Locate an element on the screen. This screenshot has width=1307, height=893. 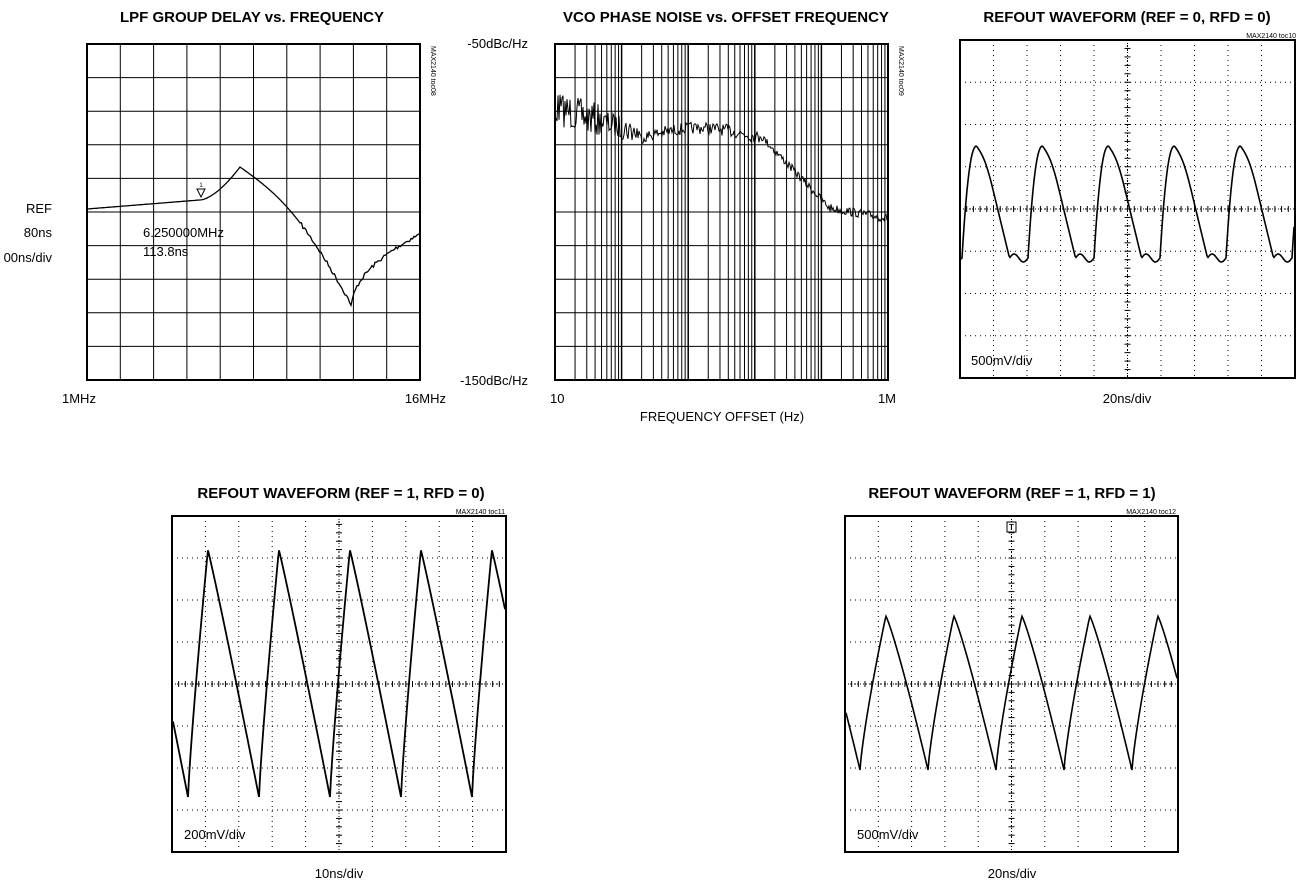
chart1-x-end-label: 16MHz is located at coordinates (425, 398).